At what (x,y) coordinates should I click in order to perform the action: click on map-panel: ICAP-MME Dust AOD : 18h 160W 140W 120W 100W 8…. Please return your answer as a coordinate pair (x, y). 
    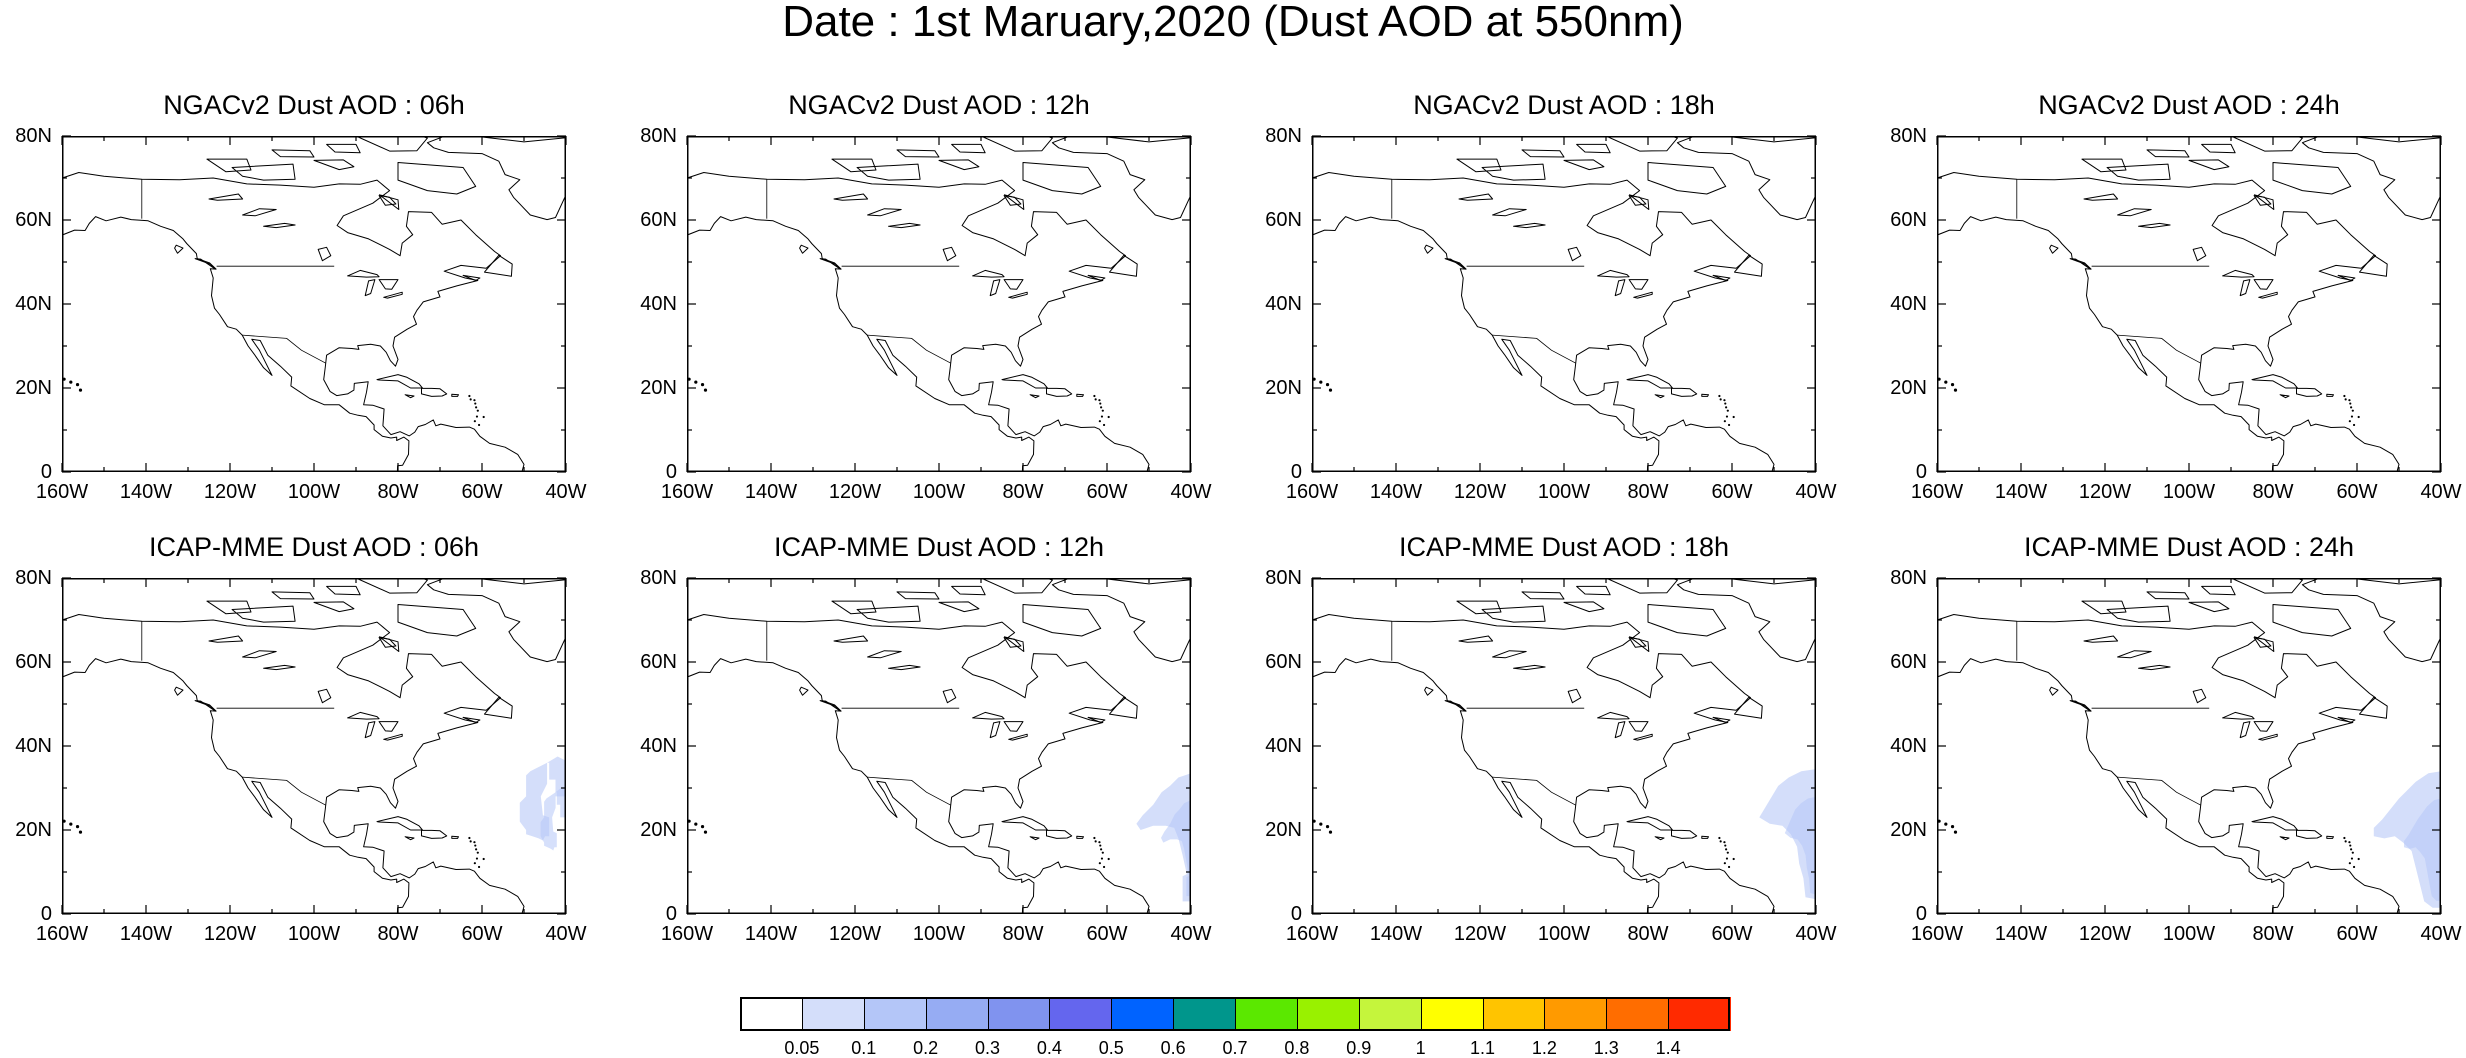
    Looking at the image, I should click on (1550, 738).